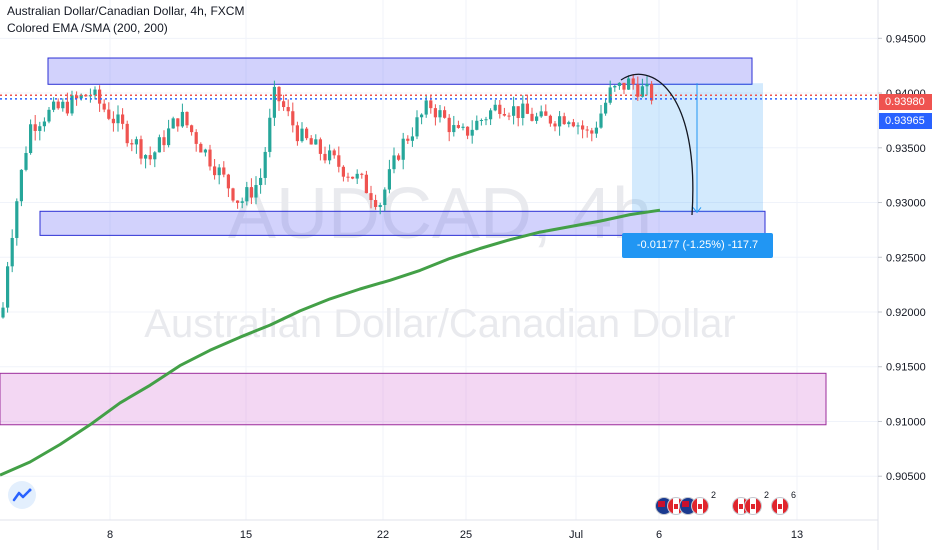 The image size is (932, 550). Describe the element at coordinates (697, 210) in the screenshot. I see `measure-arrow-icon` at that location.